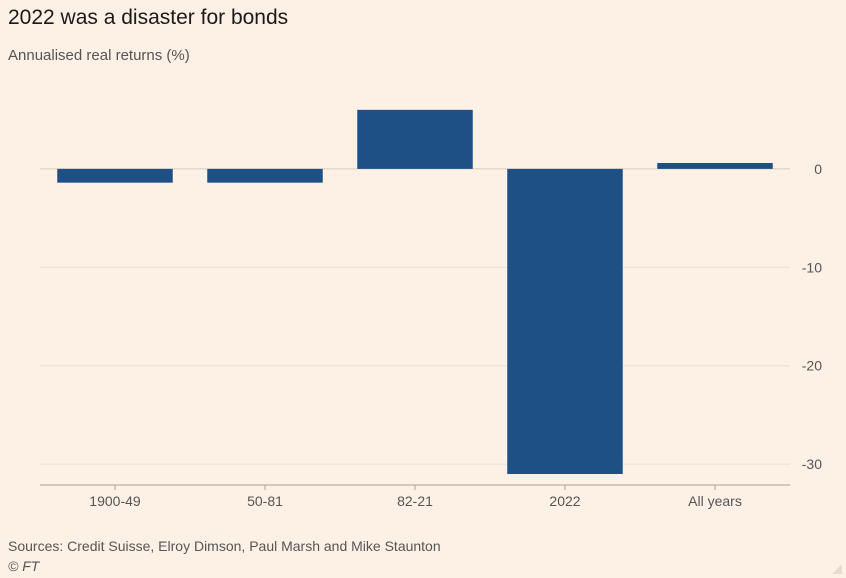 This screenshot has width=846, height=578. What do you see at coordinates (415, 501) in the screenshot?
I see `x-tick-label: 82-21` at bounding box center [415, 501].